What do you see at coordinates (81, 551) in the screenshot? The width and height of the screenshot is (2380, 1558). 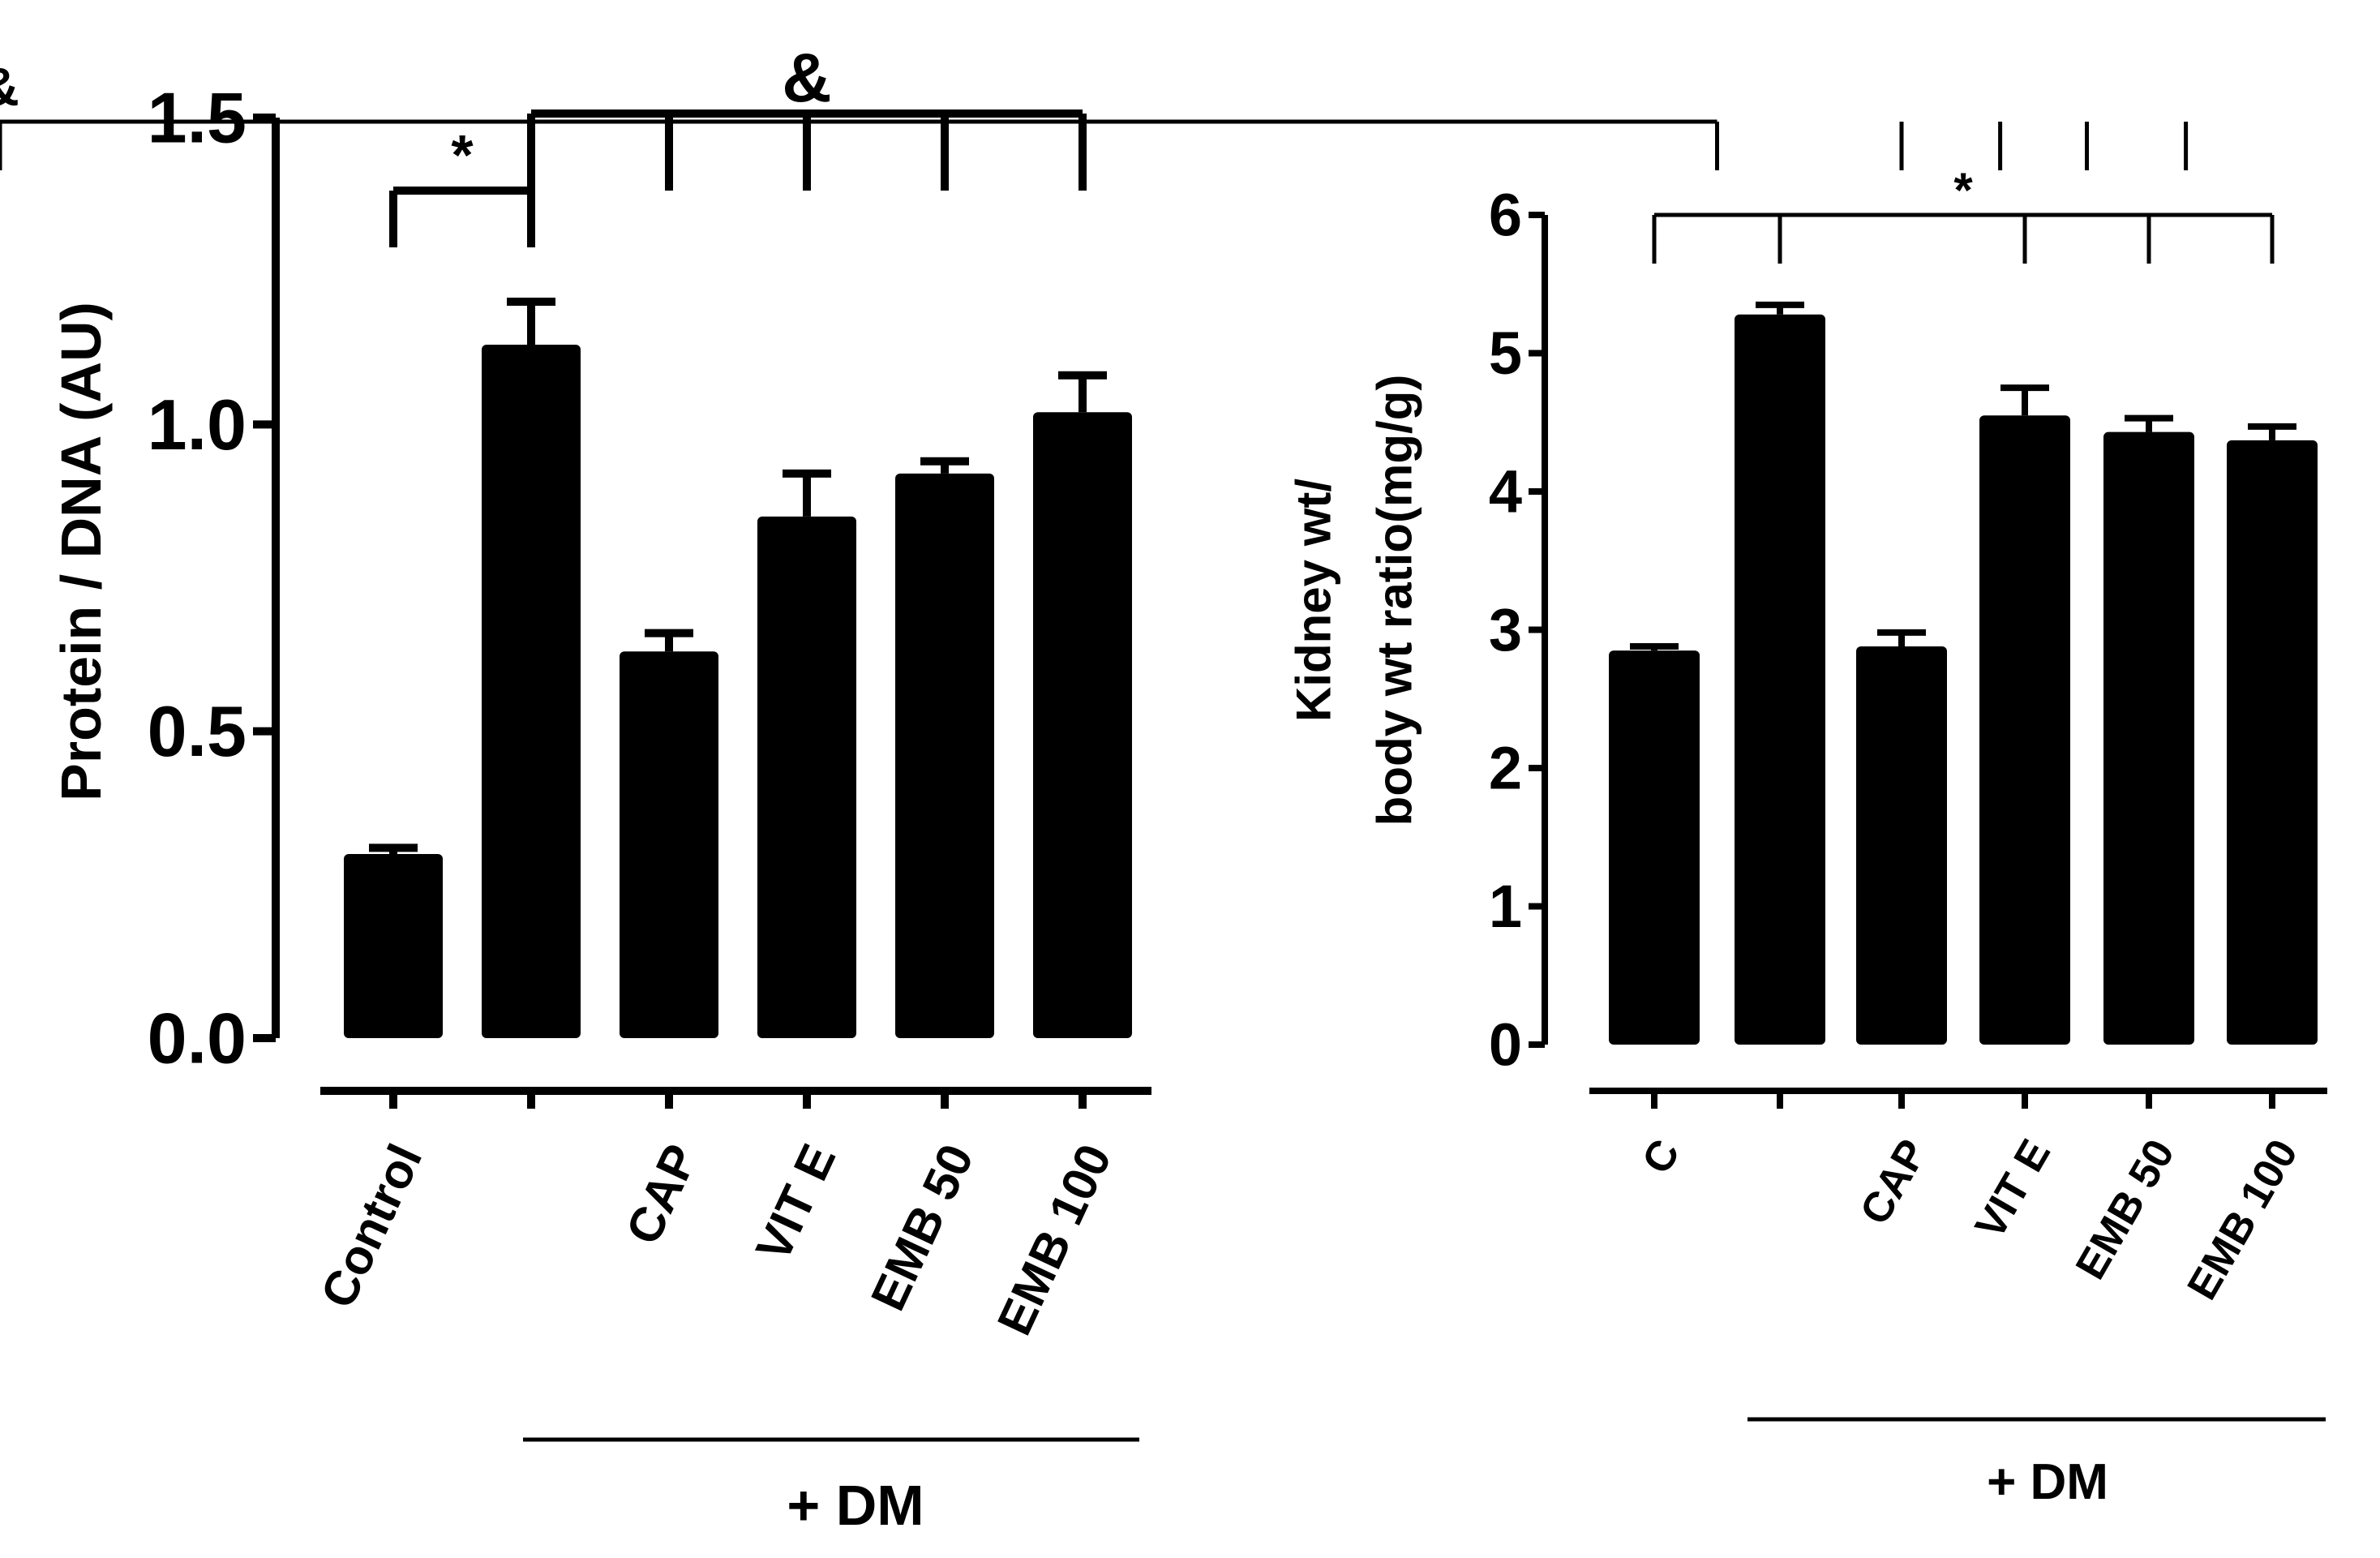 I see `y-axis-label: Protein / DNA (AU)` at bounding box center [81, 551].